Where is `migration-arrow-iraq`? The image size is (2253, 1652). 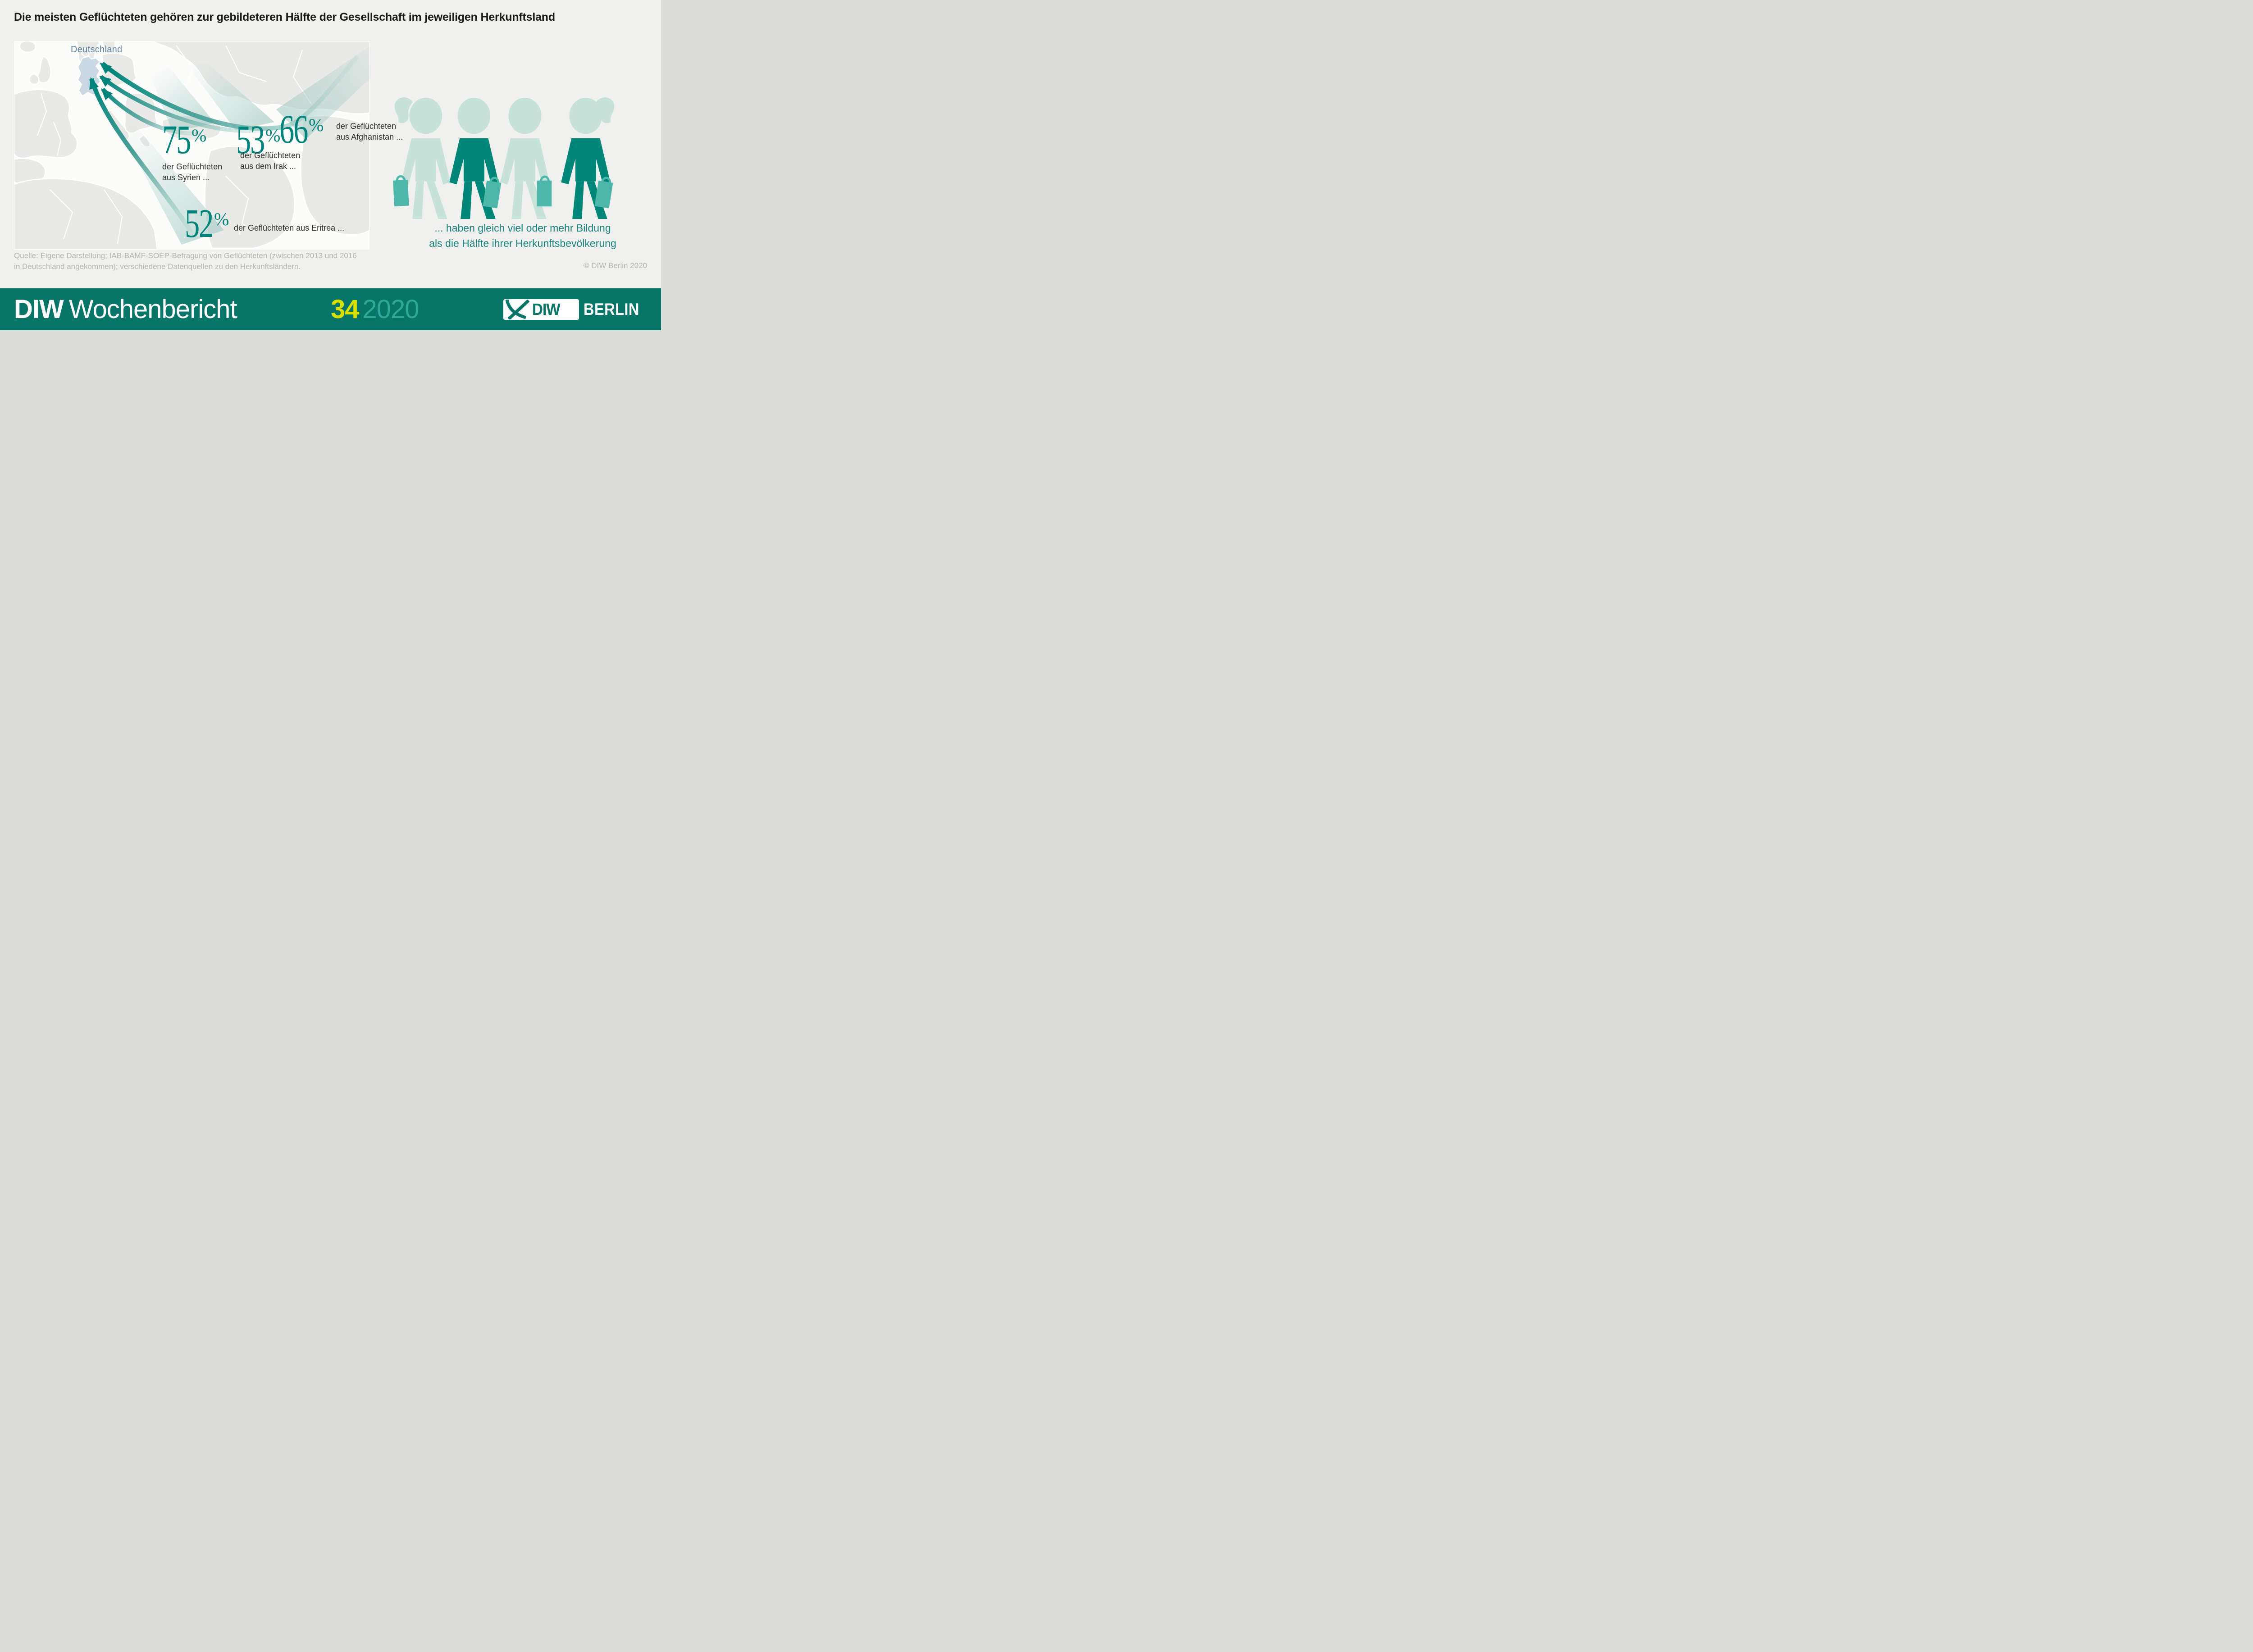 migration-arrow-iraq is located at coordinates (180, 104).